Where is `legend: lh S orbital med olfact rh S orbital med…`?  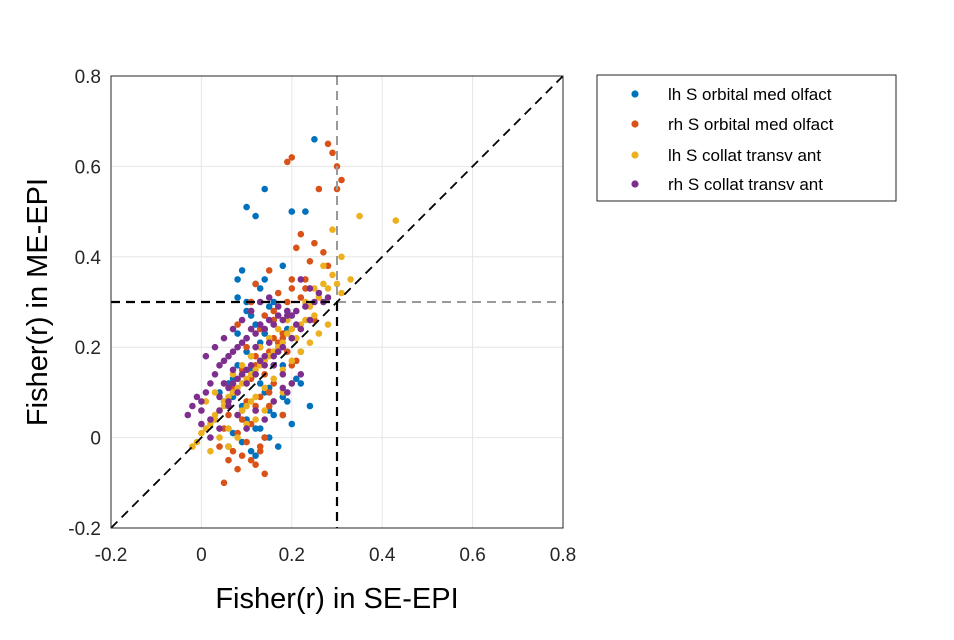
legend: lh S orbital med olfact rh S orbital med… is located at coordinates (746, 138).